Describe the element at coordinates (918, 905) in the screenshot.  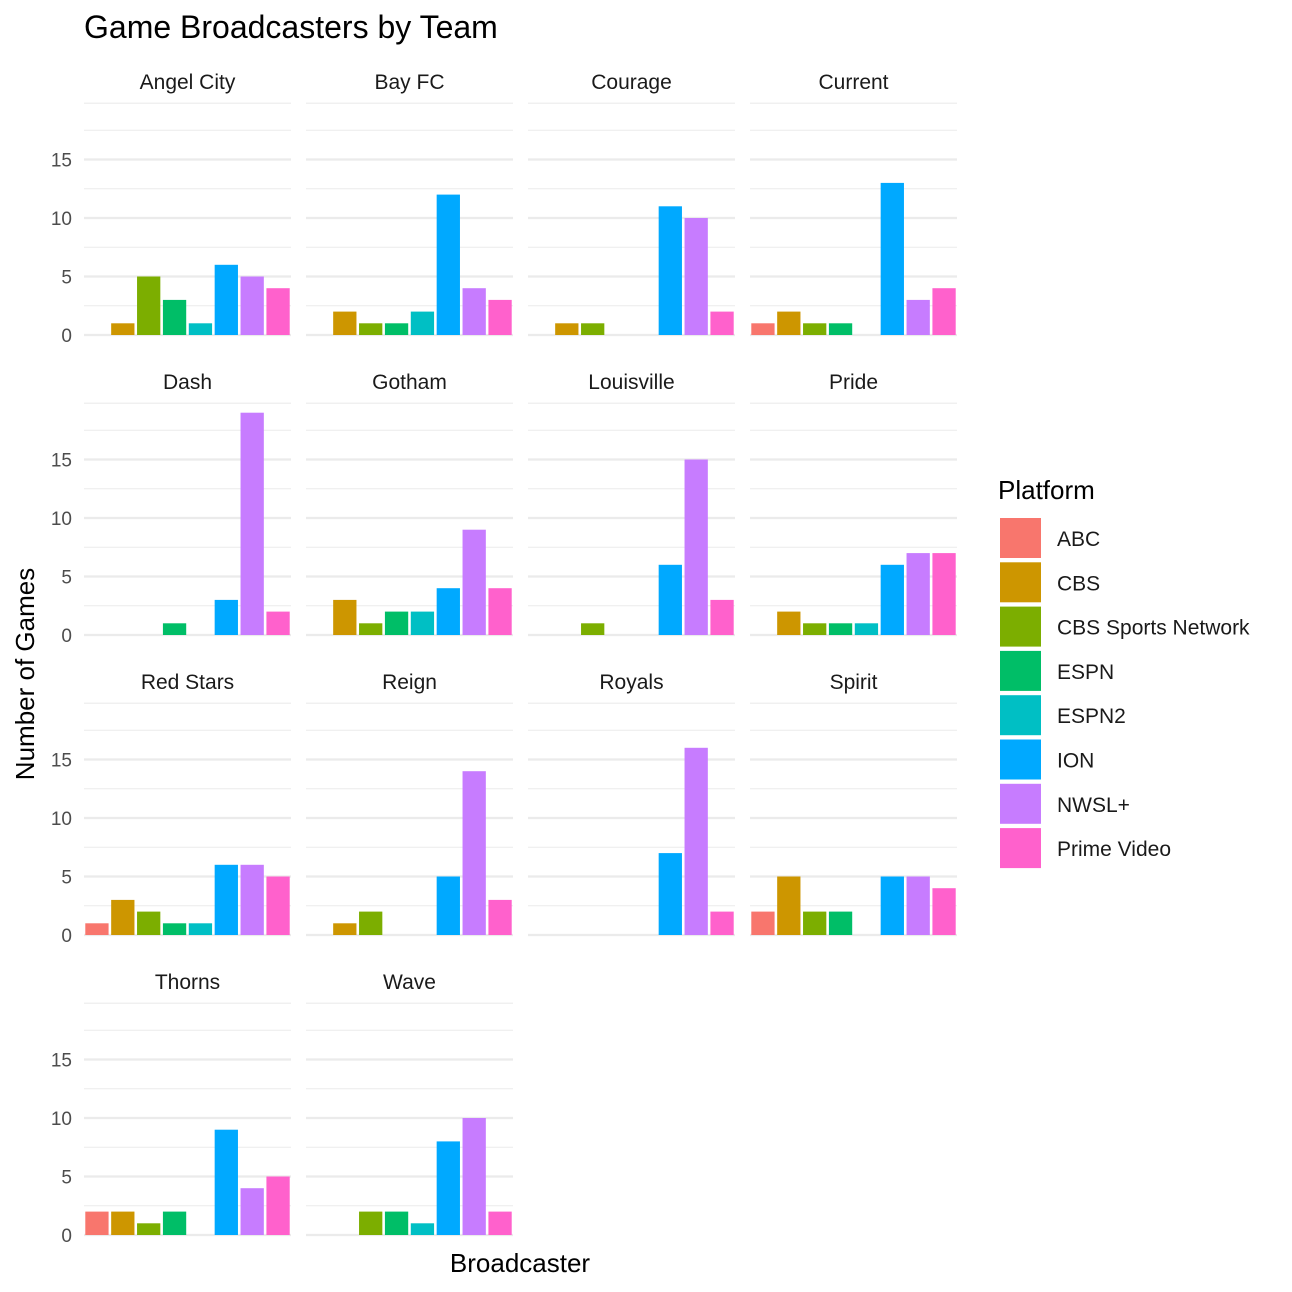
I see `bar-spirit-nwsl` at that location.